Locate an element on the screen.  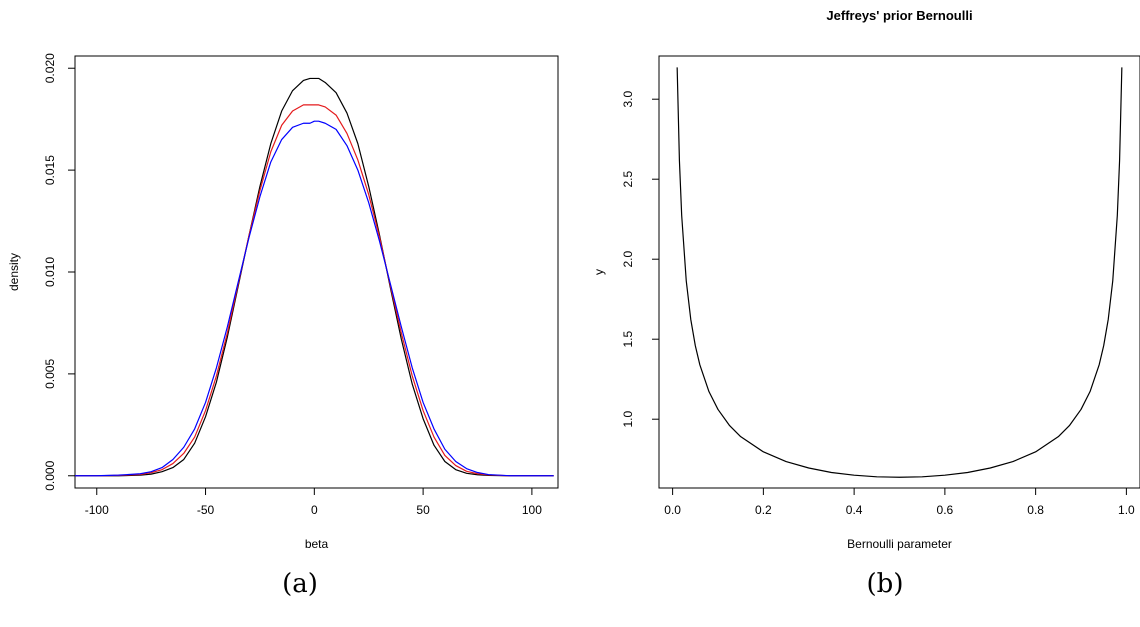
x-tick-label: 0 is located at coordinates (314, 510).